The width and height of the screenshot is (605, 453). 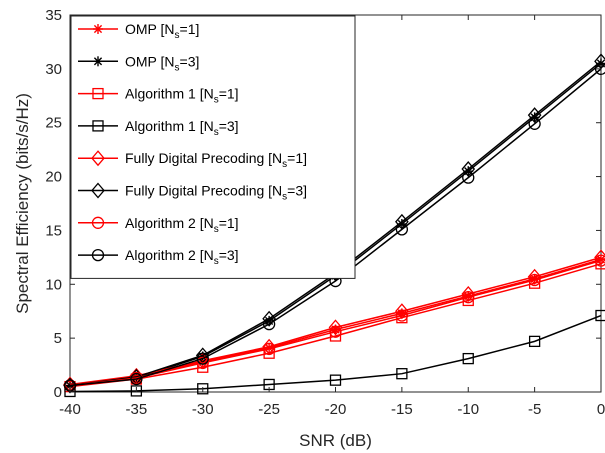 What do you see at coordinates (53, 69) in the screenshot?
I see `y-tick-label: 30` at bounding box center [53, 69].